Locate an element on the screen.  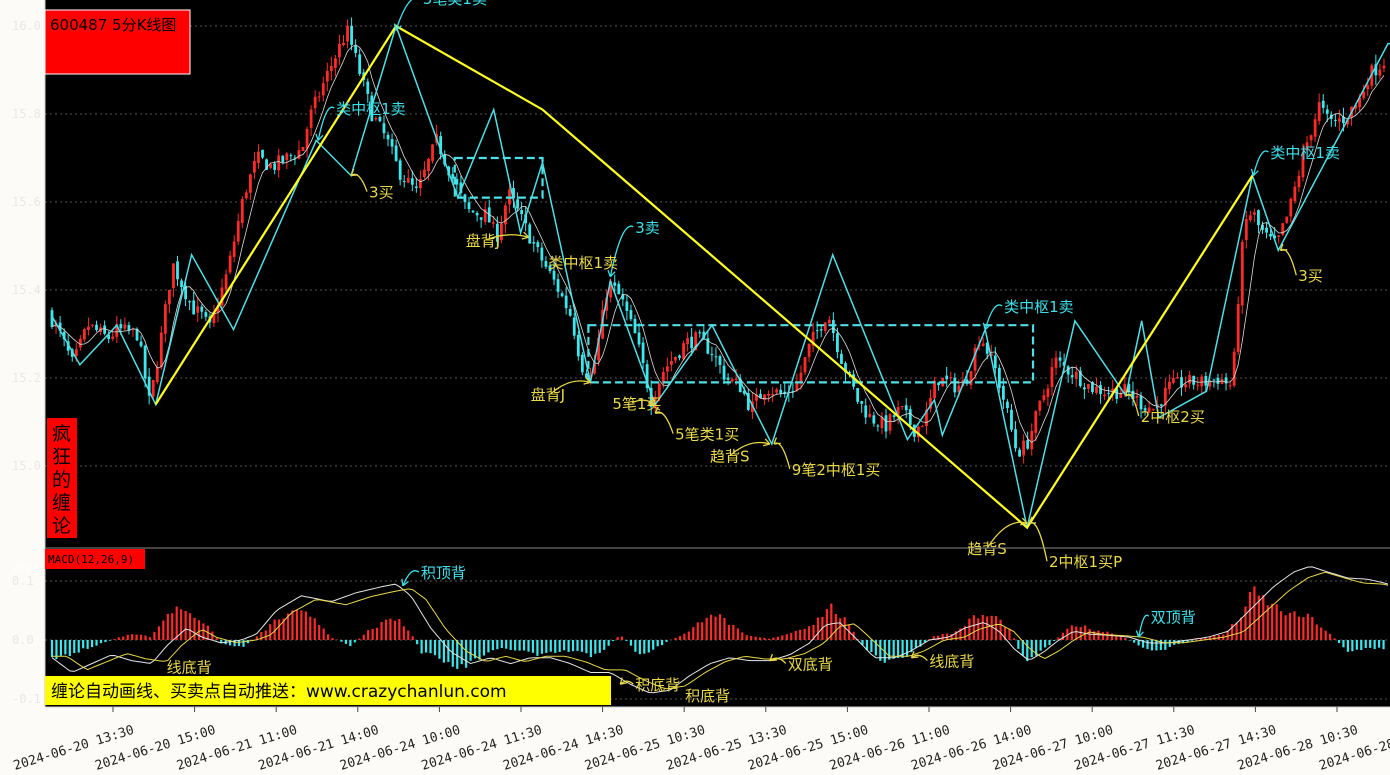
signal-label-13: 2中枢1买P is located at coordinates (1085, 562).